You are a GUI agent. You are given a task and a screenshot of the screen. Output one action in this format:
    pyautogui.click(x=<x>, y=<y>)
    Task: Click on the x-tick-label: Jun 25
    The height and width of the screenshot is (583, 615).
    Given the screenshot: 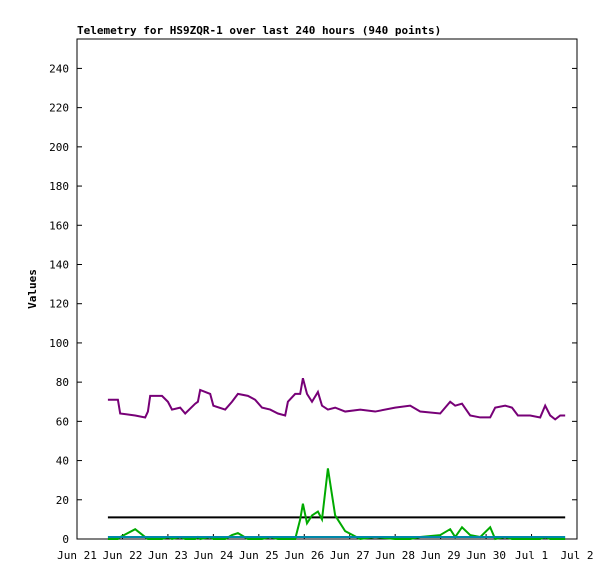 What is the action you would take?
    pyautogui.click(x=259, y=555)
    